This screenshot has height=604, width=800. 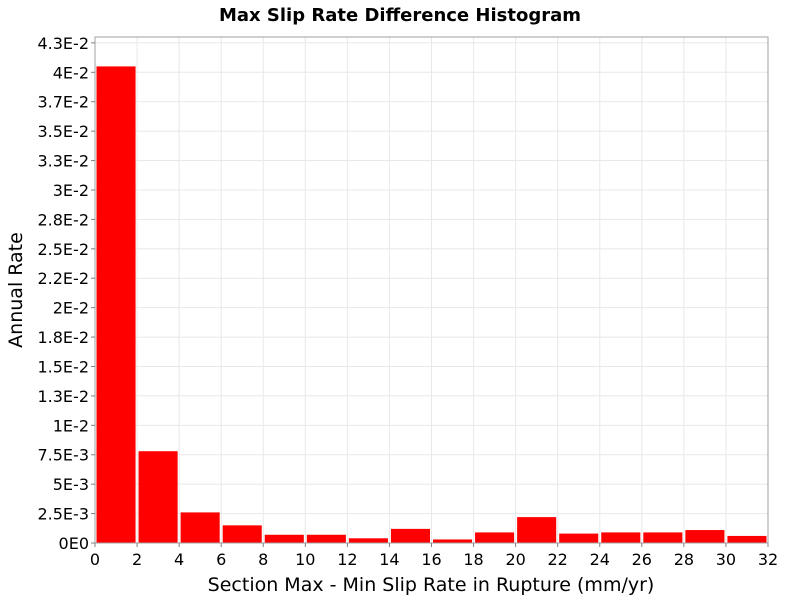 What do you see at coordinates (473, 559) in the screenshot?
I see `x-tick-label: 18` at bounding box center [473, 559].